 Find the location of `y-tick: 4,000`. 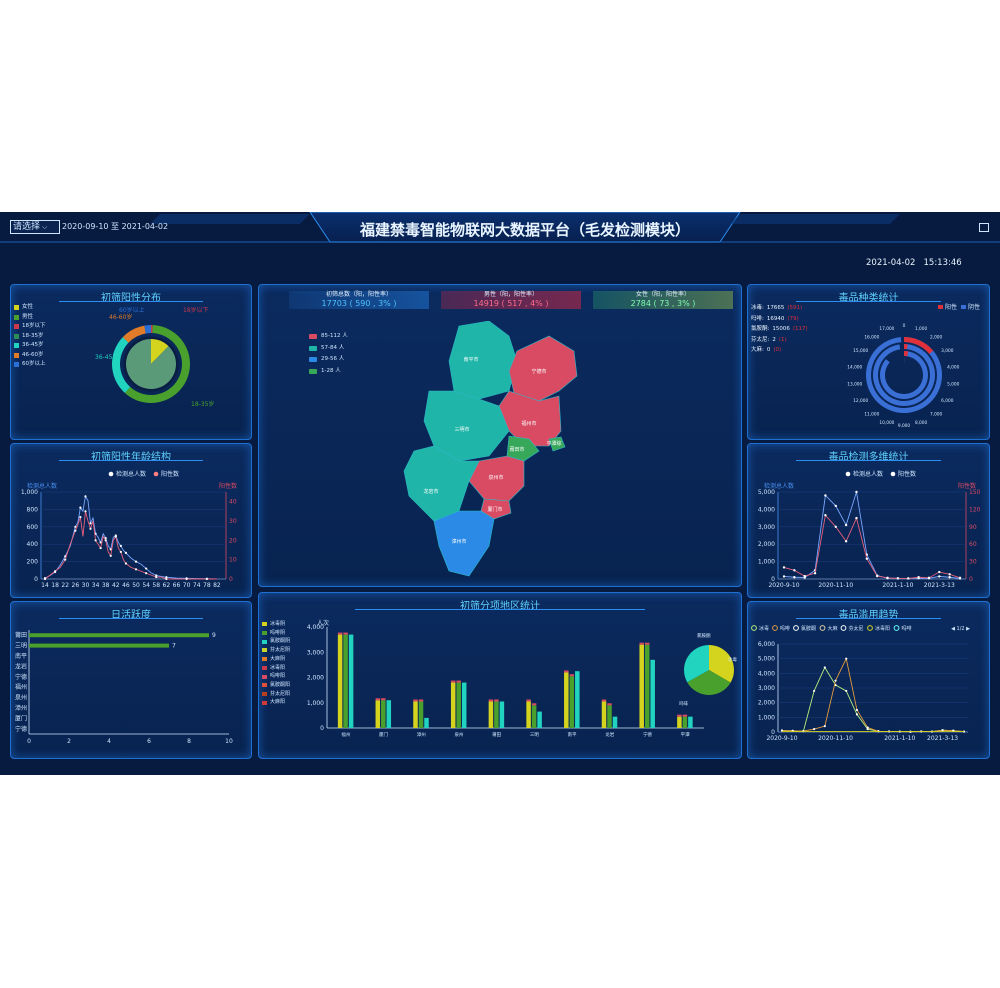

y-tick: 4,000 is located at coordinates (766, 673).